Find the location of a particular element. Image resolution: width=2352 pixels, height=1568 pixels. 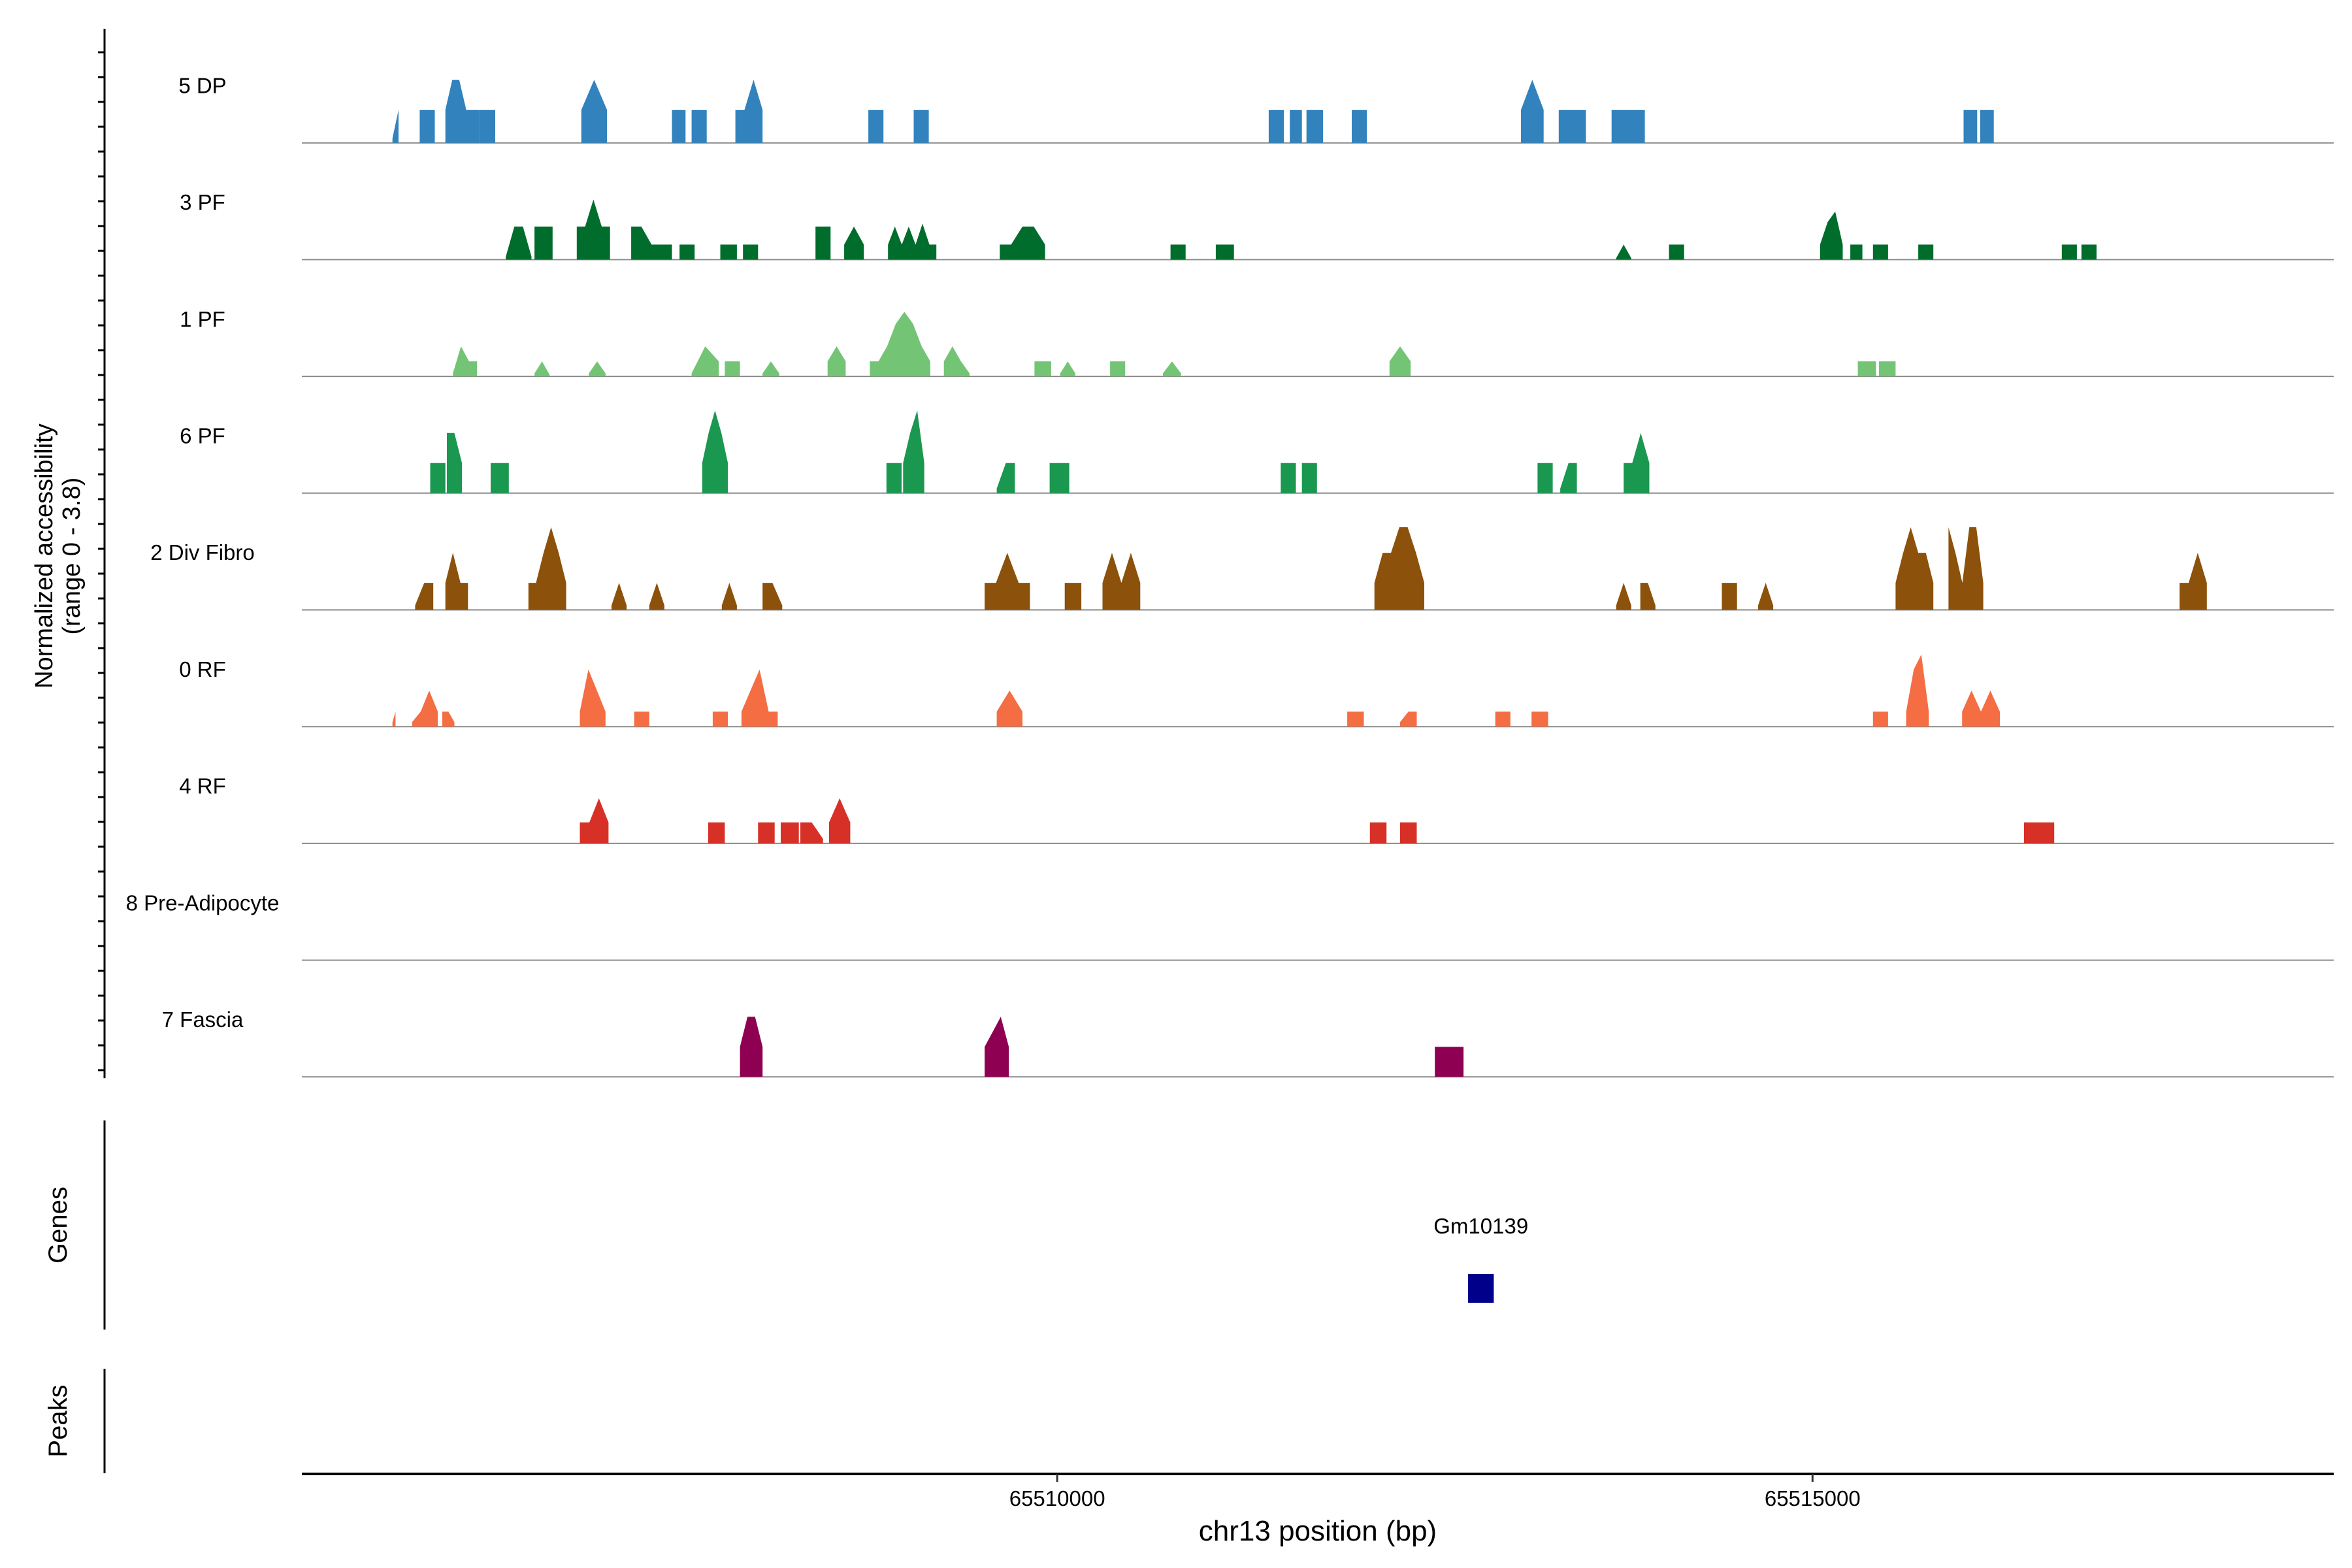

track-1-pf is located at coordinates (1174, 344).